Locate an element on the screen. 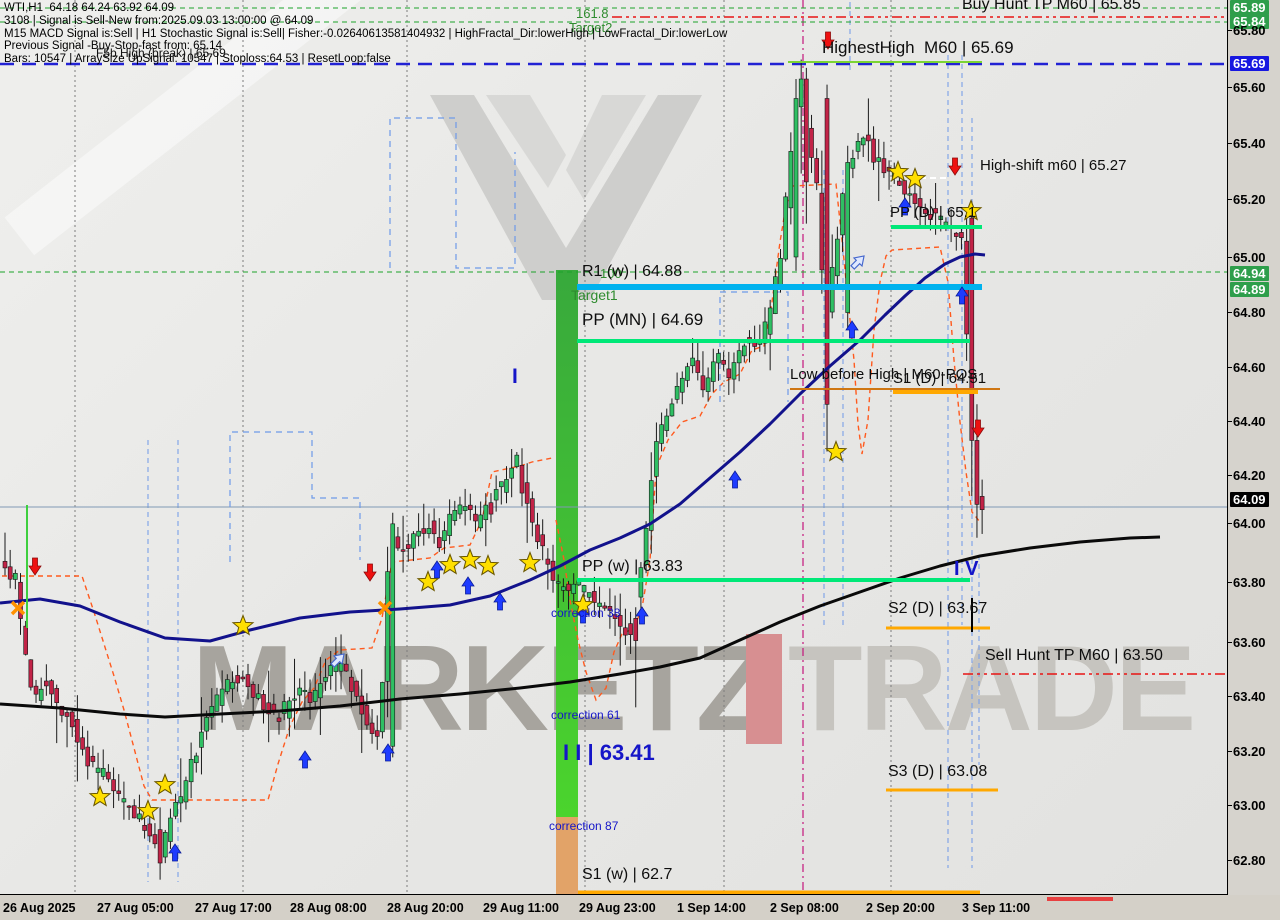 This screenshot has height=920, width=1280. price-tick-65.69: 65.69 is located at coordinates (1249, 63).